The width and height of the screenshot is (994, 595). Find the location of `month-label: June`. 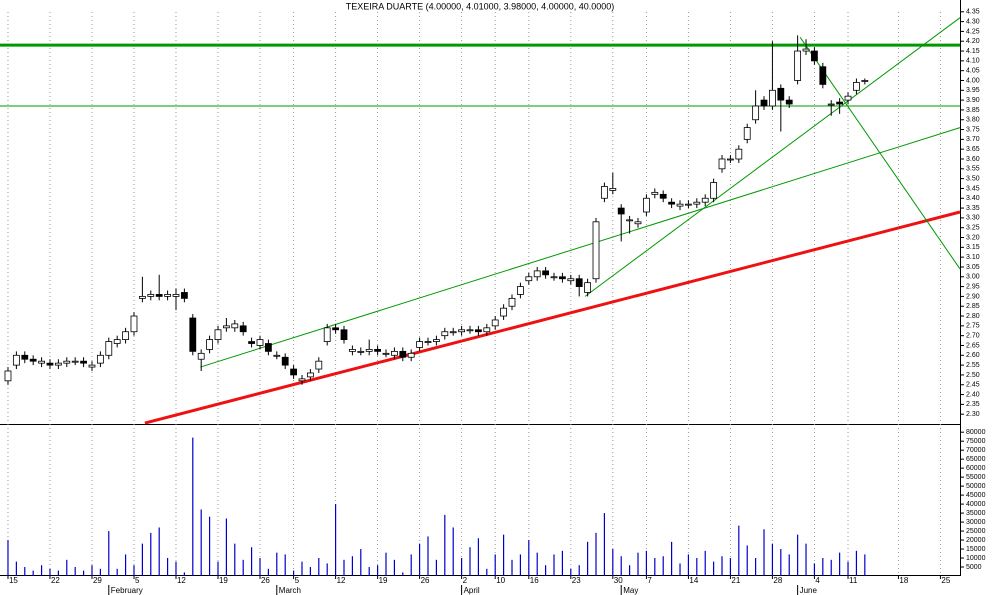

month-label: June is located at coordinates (809, 590).